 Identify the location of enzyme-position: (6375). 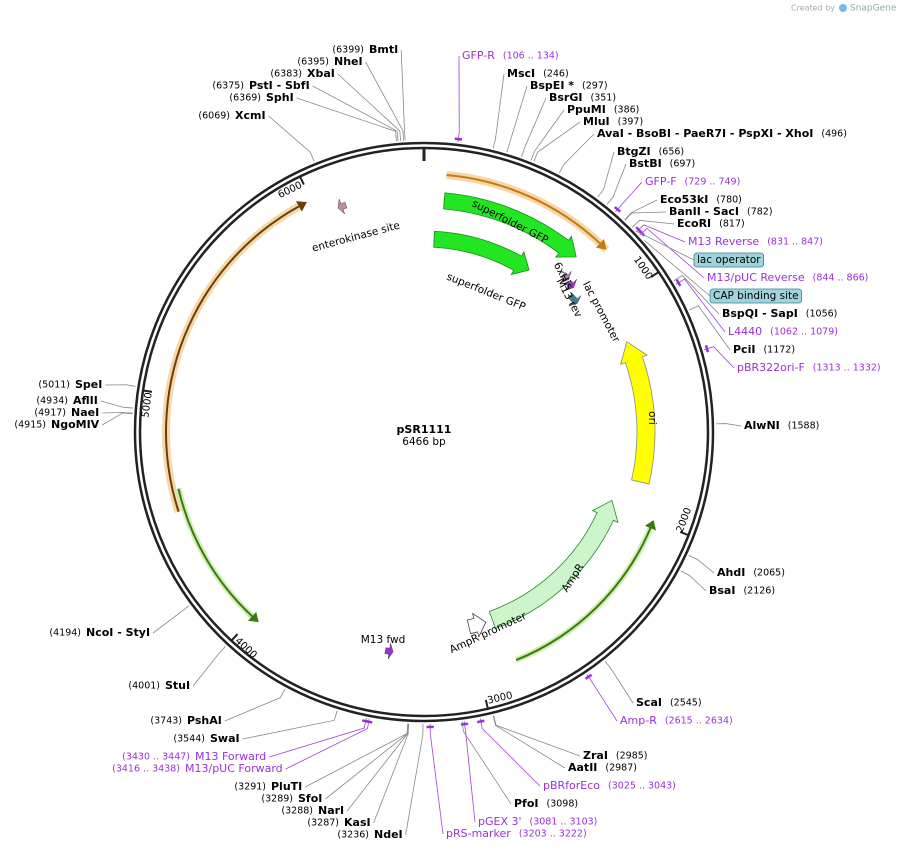
(228, 86).